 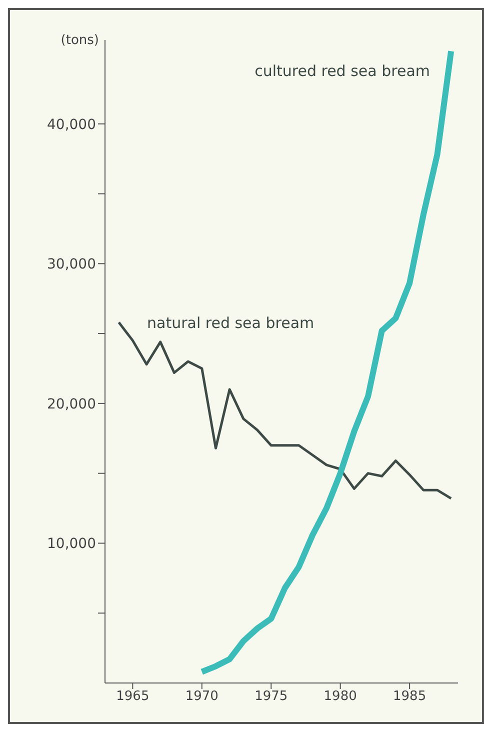 What do you see at coordinates (230, 323) in the screenshot?
I see `annotation: natural red sea bream` at bounding box center [230, 323].